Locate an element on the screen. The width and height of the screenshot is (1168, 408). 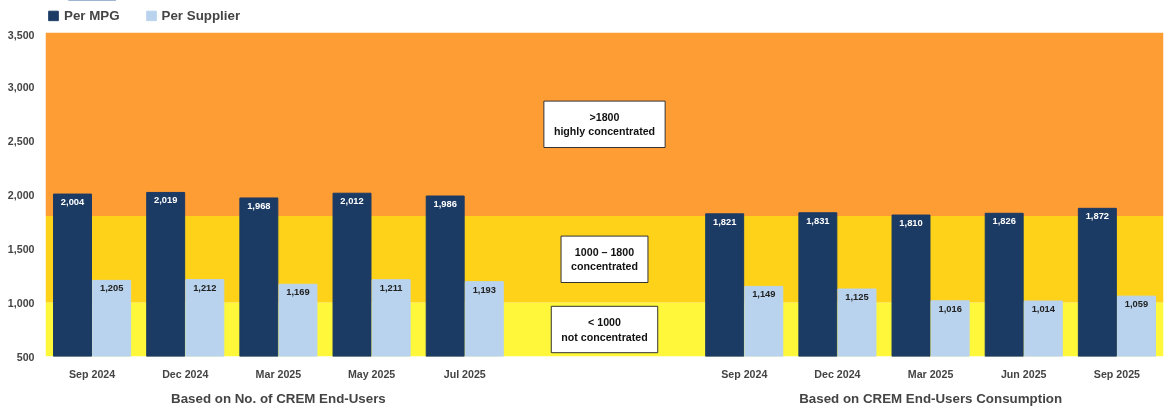
data-label: 1,821 is located at coordinates (725, 221).